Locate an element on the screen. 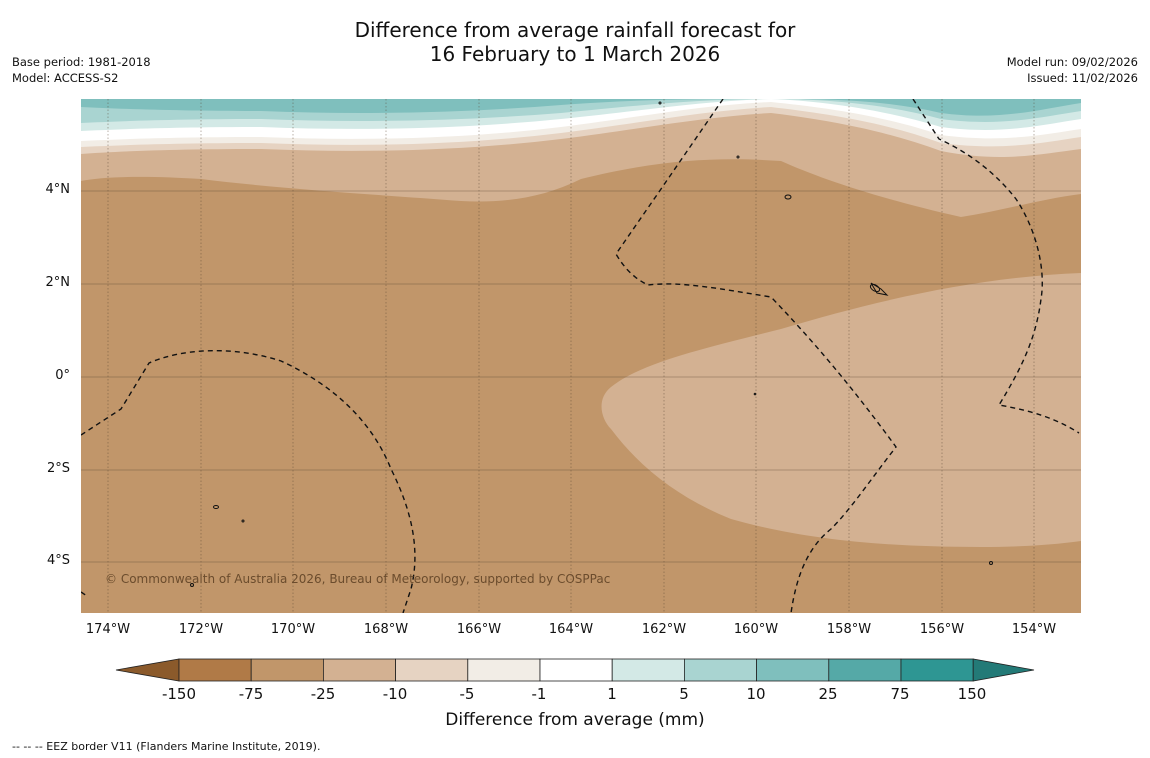 The width and height of the screenshot is (1150, 758). lon-label: 164°W is located at coordinates (571, 629).